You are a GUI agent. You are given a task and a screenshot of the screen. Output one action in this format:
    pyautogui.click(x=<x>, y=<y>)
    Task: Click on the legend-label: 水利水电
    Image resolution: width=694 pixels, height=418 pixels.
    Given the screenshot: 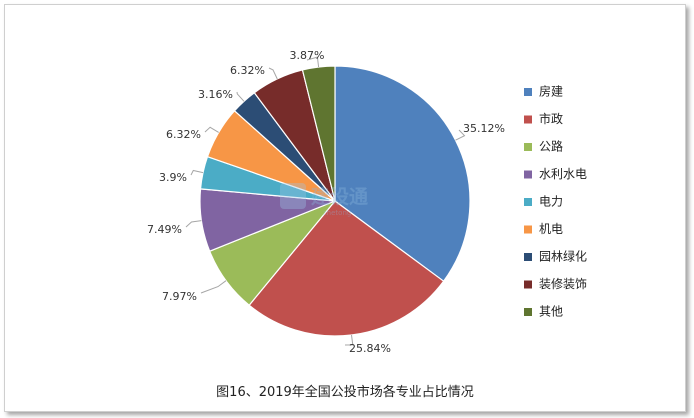 What is the action you would take?
    pyautogui.click(x=563, y=174)
    